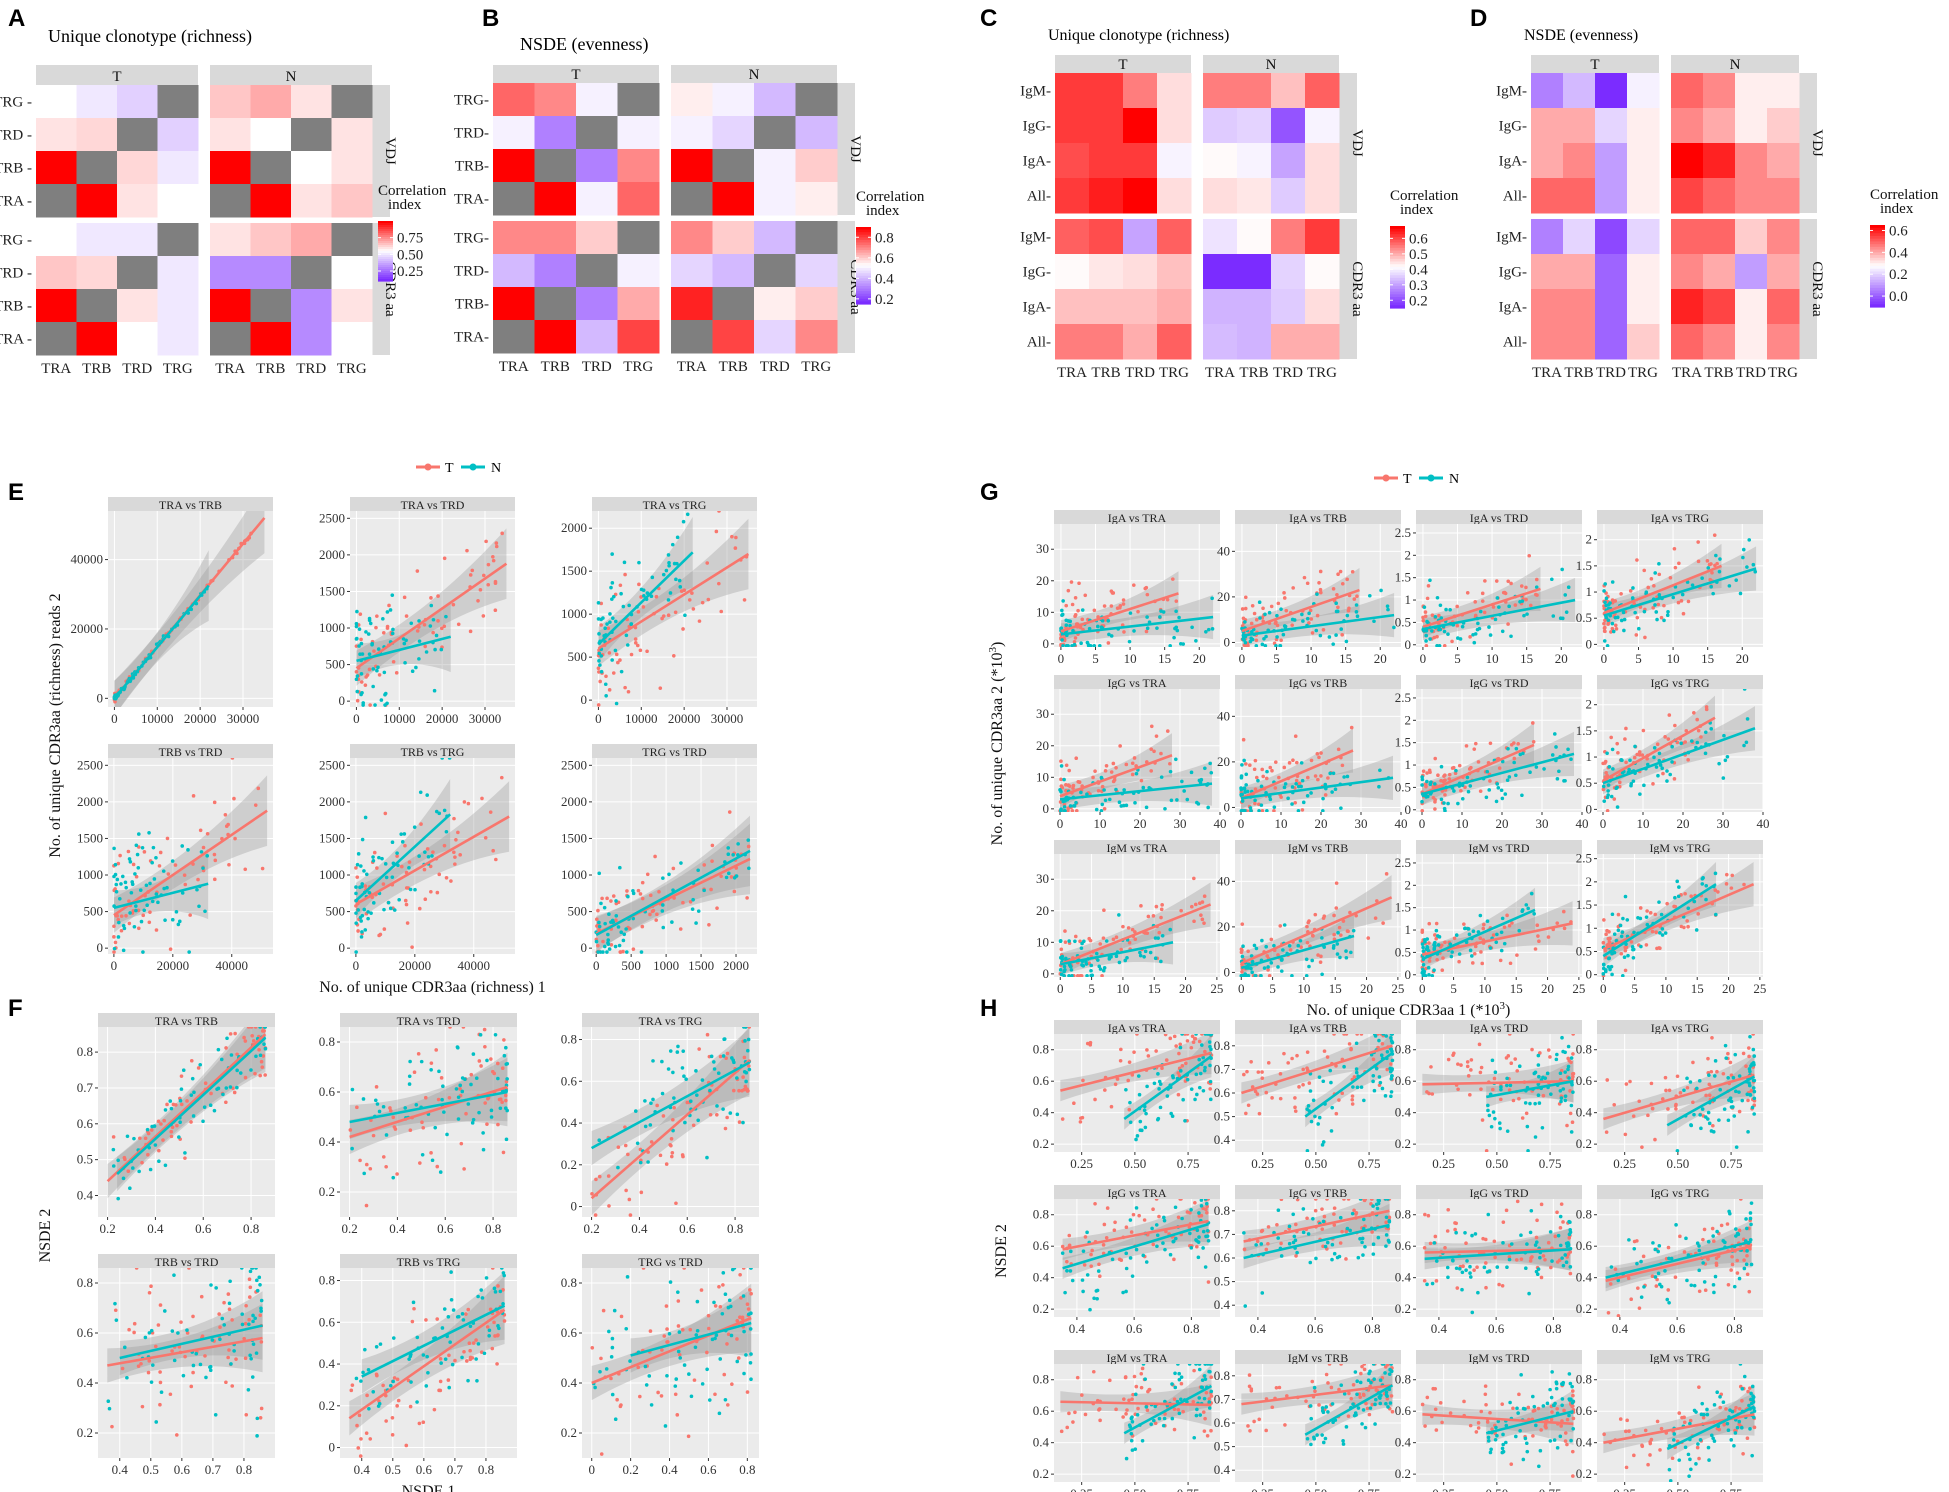  I want to click on tick-label-y: 30, so click(1042, 878).